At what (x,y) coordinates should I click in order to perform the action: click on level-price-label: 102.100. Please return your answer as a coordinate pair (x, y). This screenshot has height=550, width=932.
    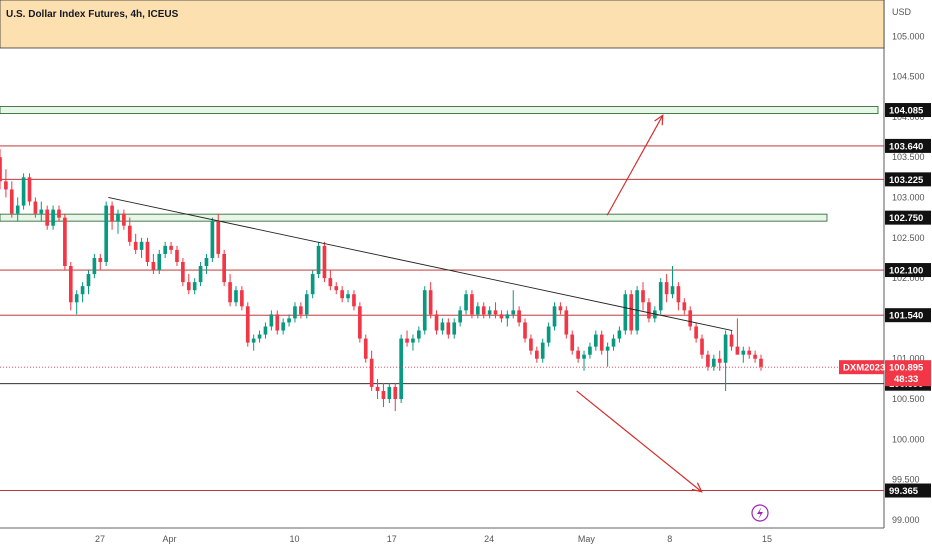
    Looking at the image, I should click on (906, 271).